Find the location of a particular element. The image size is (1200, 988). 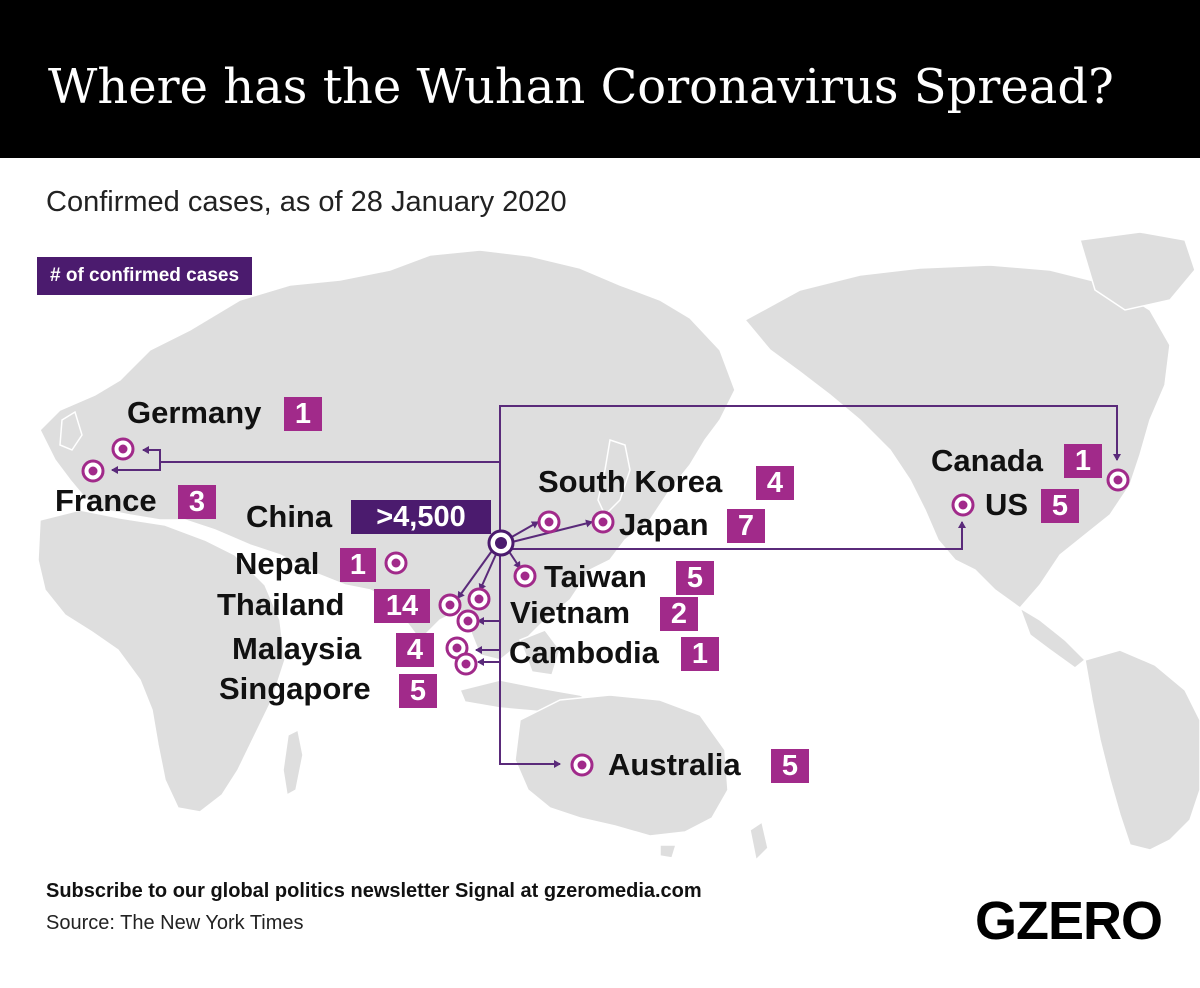

badge-cambodia: 1 is located at coordinates (700, 654).